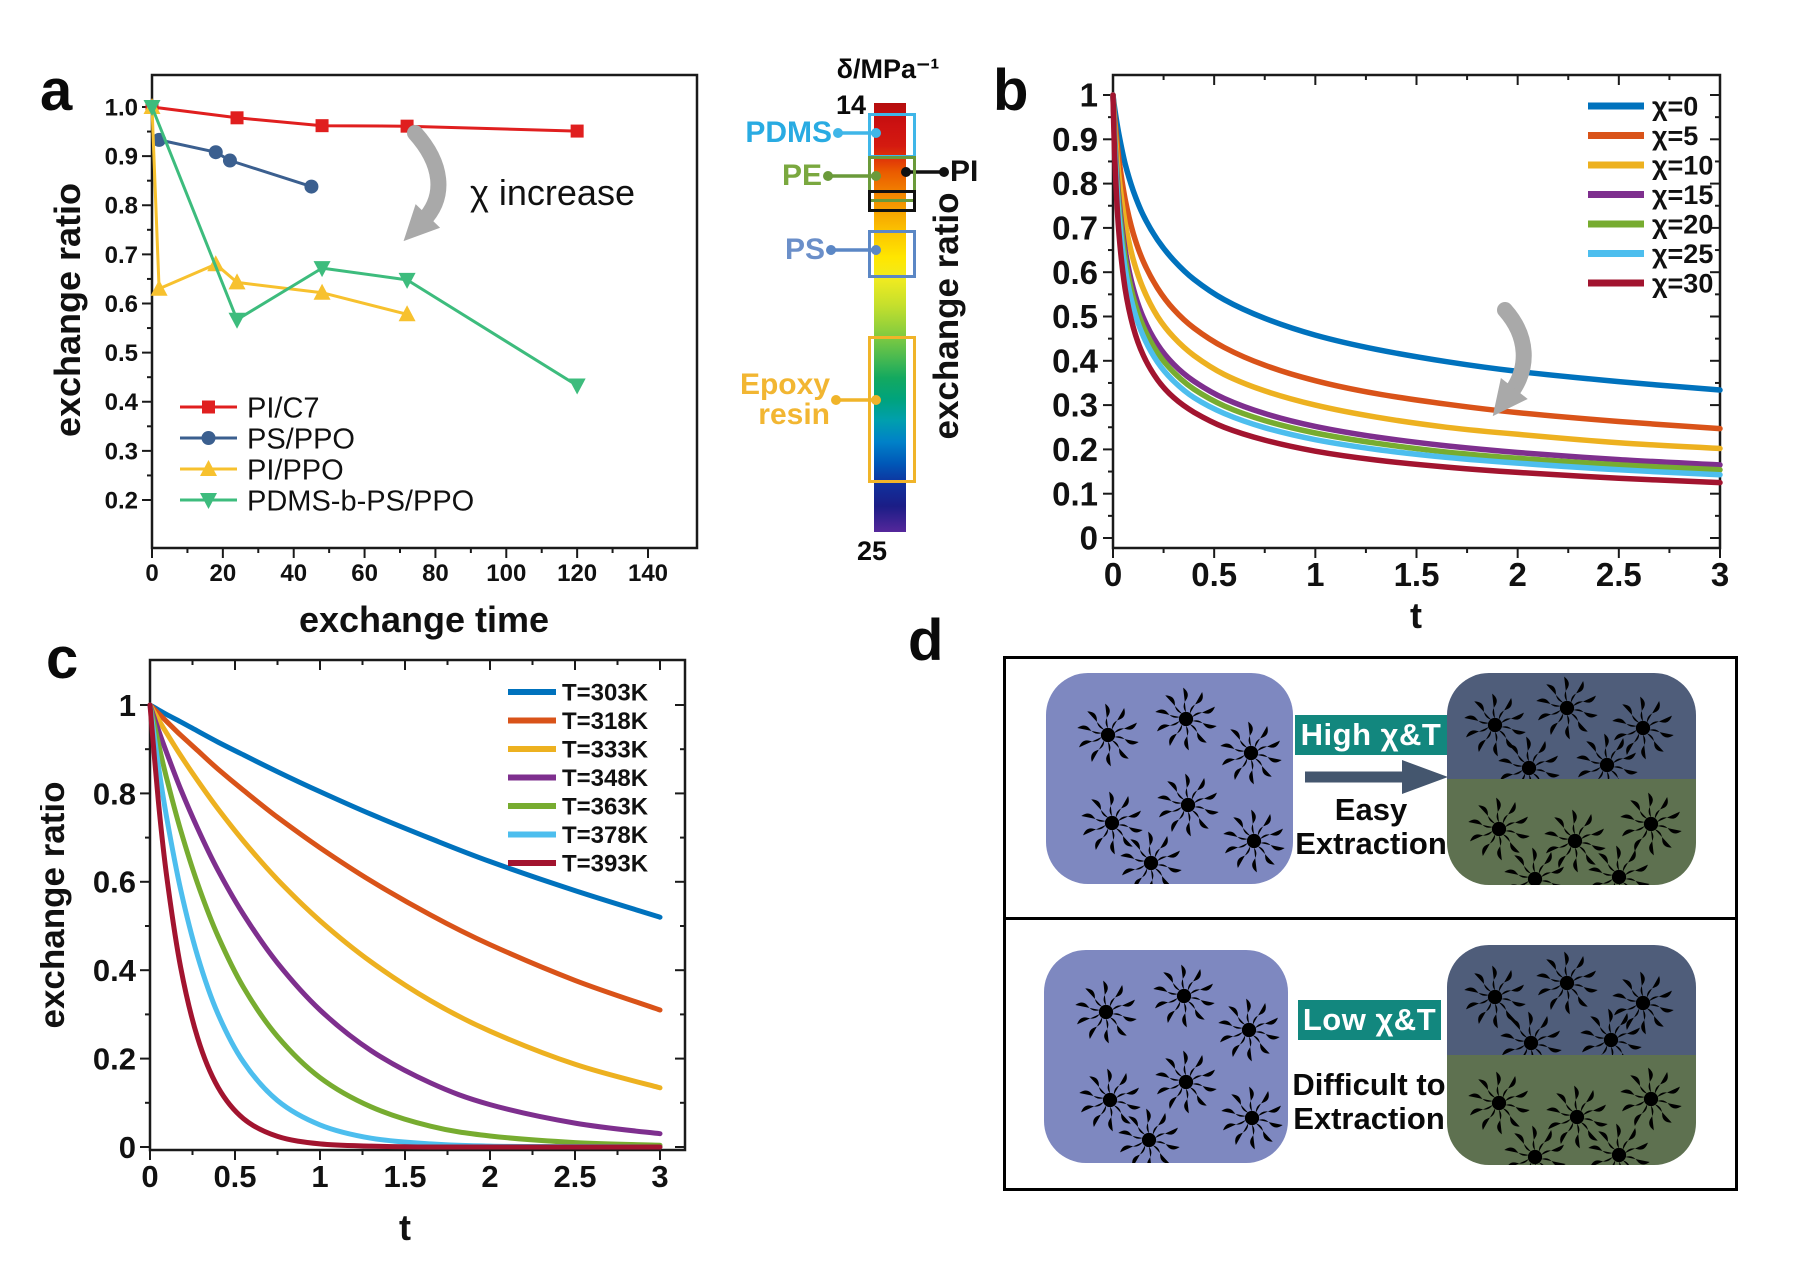  Describe the element at coordinates (506, 573) in the screenshot. I see `x-tick-label: 100` at that location.